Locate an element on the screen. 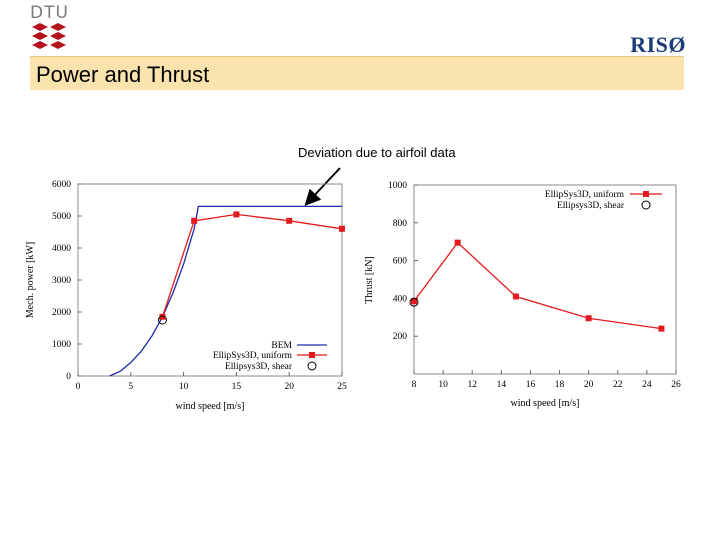  power-chart-xtick-label: 5 is located at coordinates (130, 387).